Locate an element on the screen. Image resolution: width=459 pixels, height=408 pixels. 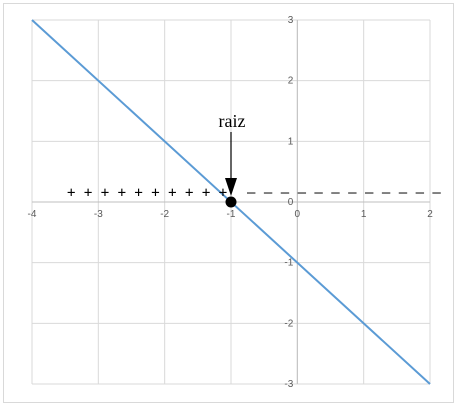
root-point is located at coordinates (231, 202).